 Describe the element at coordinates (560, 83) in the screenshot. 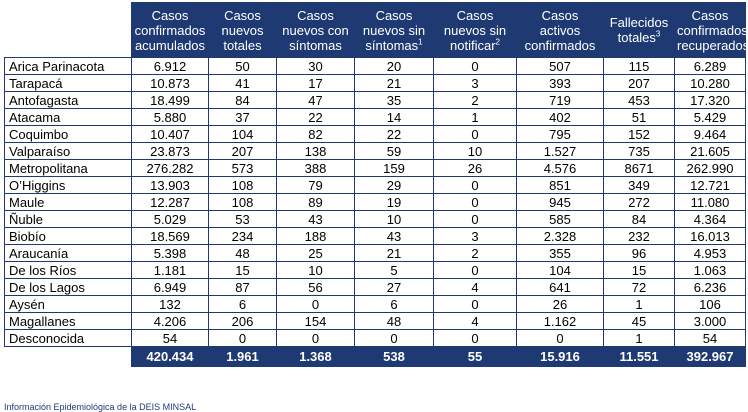

I see `value-cell: 393` at that location.